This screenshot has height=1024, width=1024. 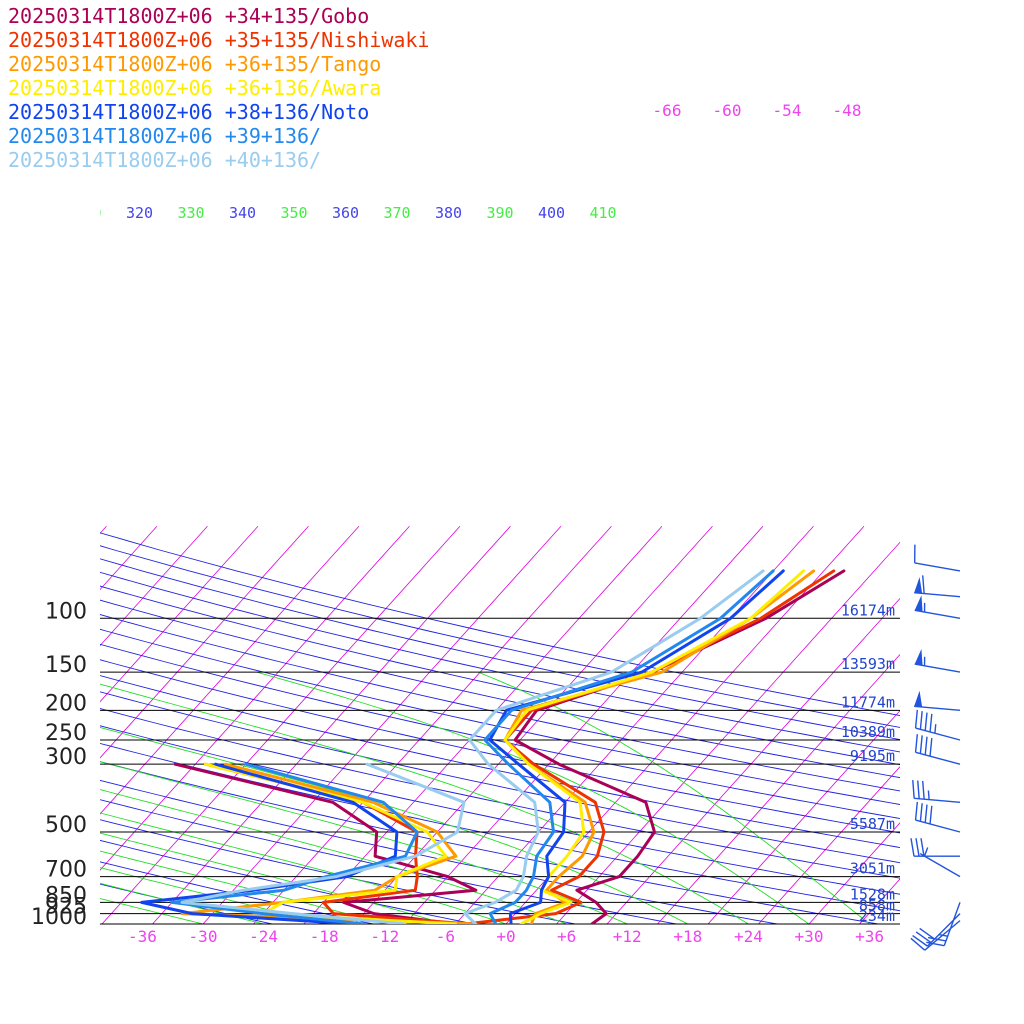 What do you see at coordinates (139, 213) in the screenshot?
I see `theta-label-320: 320` at bounding box center [139, 213].